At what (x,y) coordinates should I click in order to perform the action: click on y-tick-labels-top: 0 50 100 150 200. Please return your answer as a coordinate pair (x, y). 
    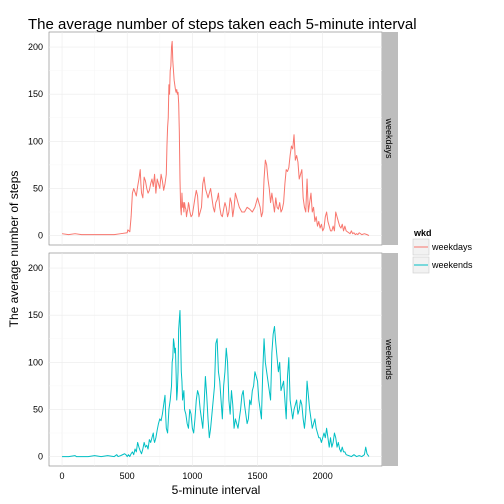
    Looking at the image, I should click on (35, 141).